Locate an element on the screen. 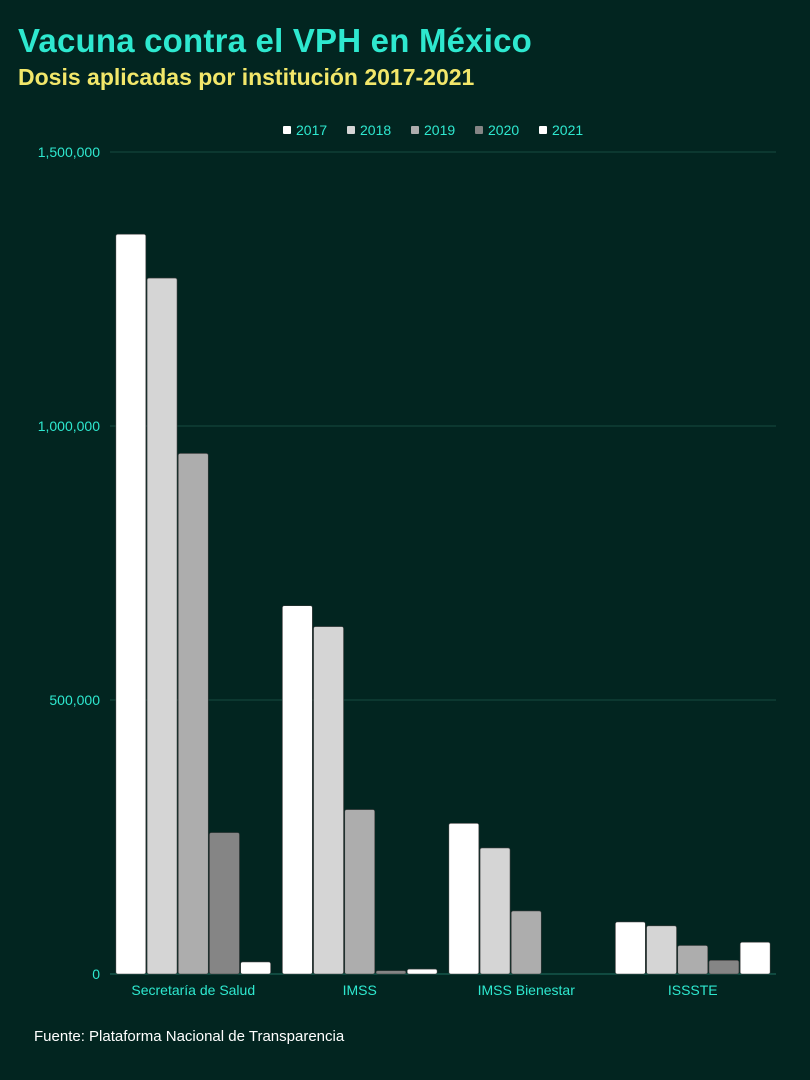 This screenshot has width=810, height=1080. x-tick-label: Secretaría de Salud is located at coordinates (193, 990).